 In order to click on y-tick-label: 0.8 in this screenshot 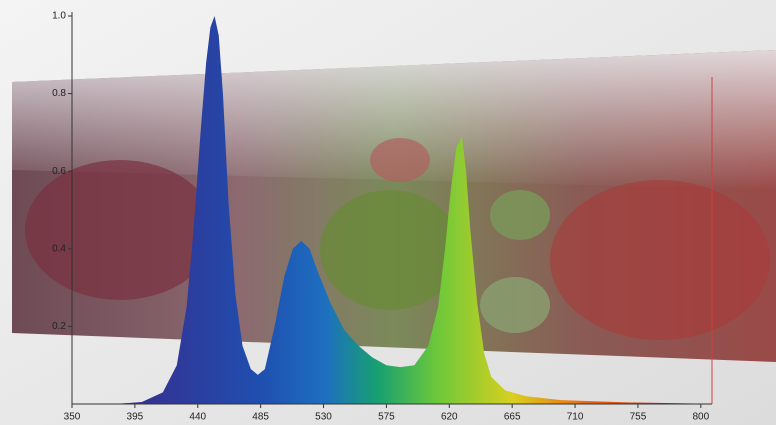, I will do `click(59, 93)`.